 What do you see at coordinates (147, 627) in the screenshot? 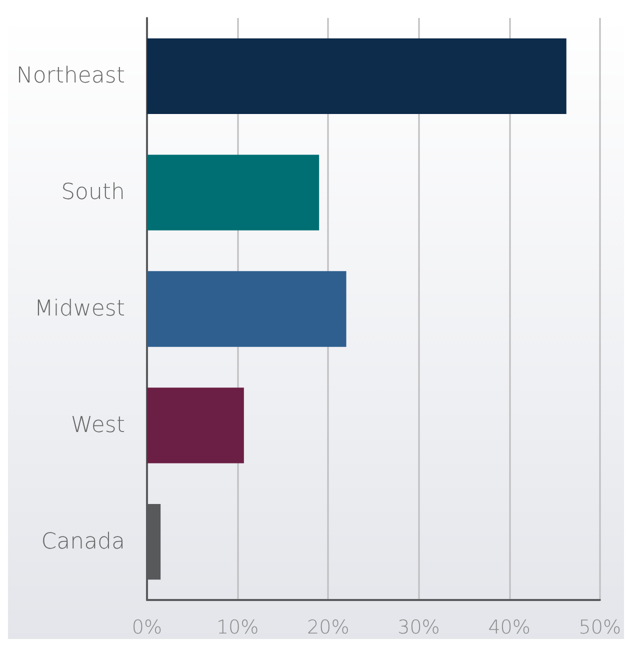
I see `x-tick-label: 0%` at bounding box center [147, 627].